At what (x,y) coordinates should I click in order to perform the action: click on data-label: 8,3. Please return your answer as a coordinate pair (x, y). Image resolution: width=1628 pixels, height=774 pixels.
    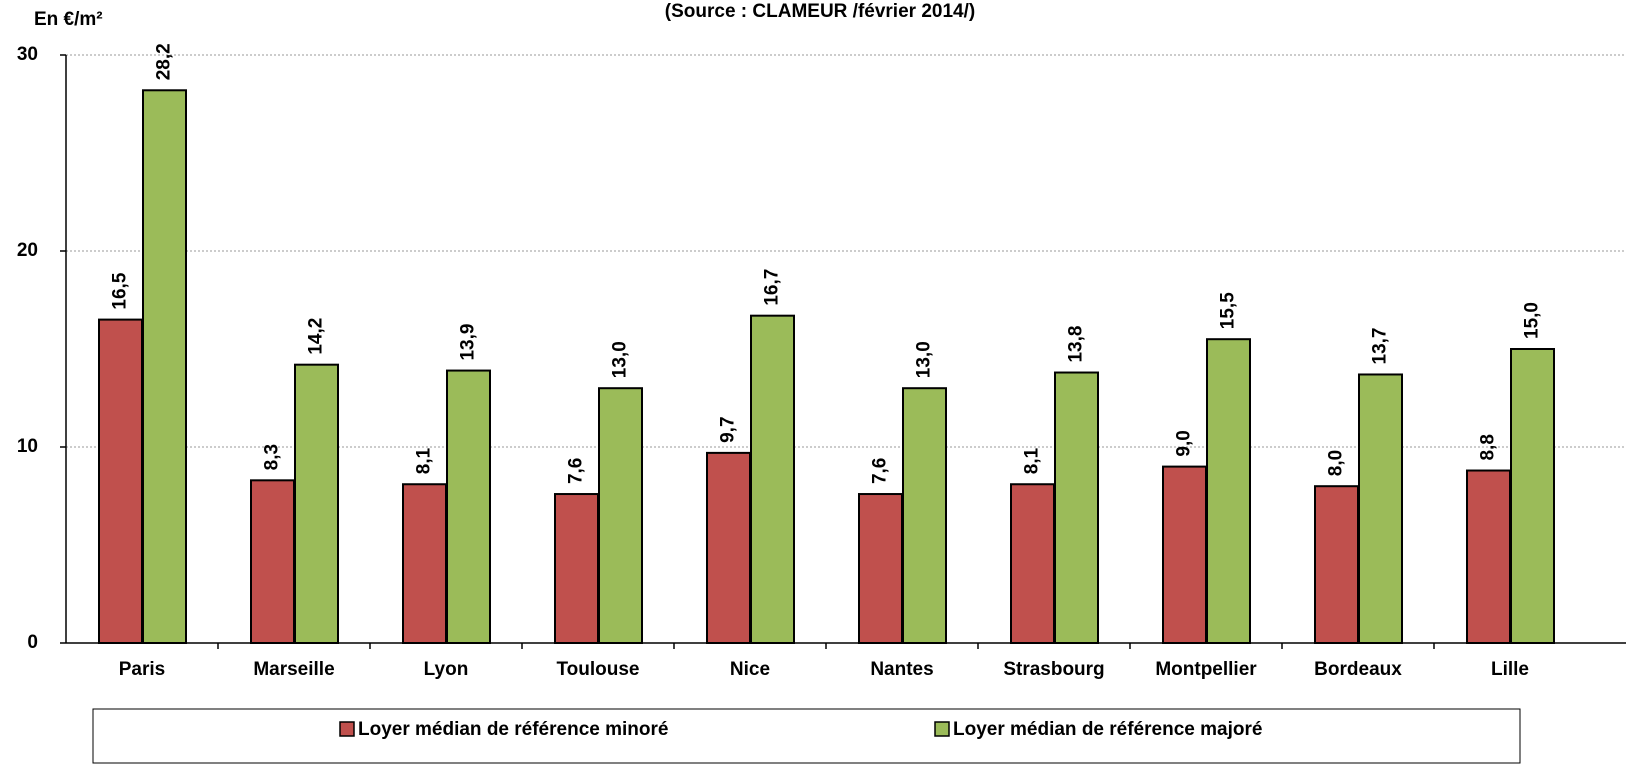
    Looking at the image, I should click on (272, 457).